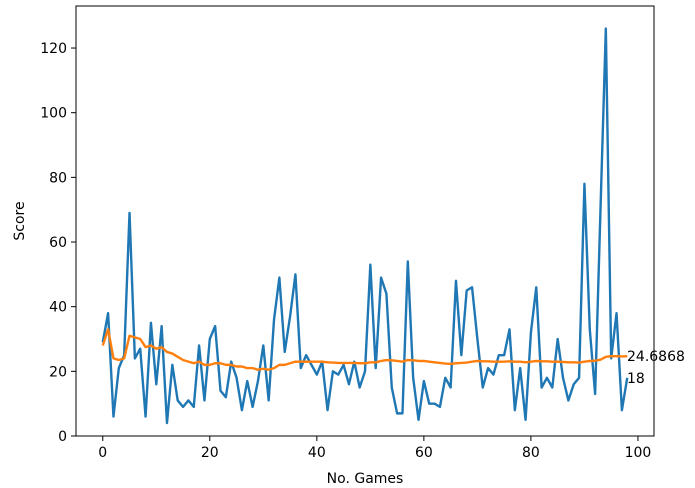  Describe the element at coordinates (58, 308) in the screenshot. I see `y-tick-label: 40` at that location.